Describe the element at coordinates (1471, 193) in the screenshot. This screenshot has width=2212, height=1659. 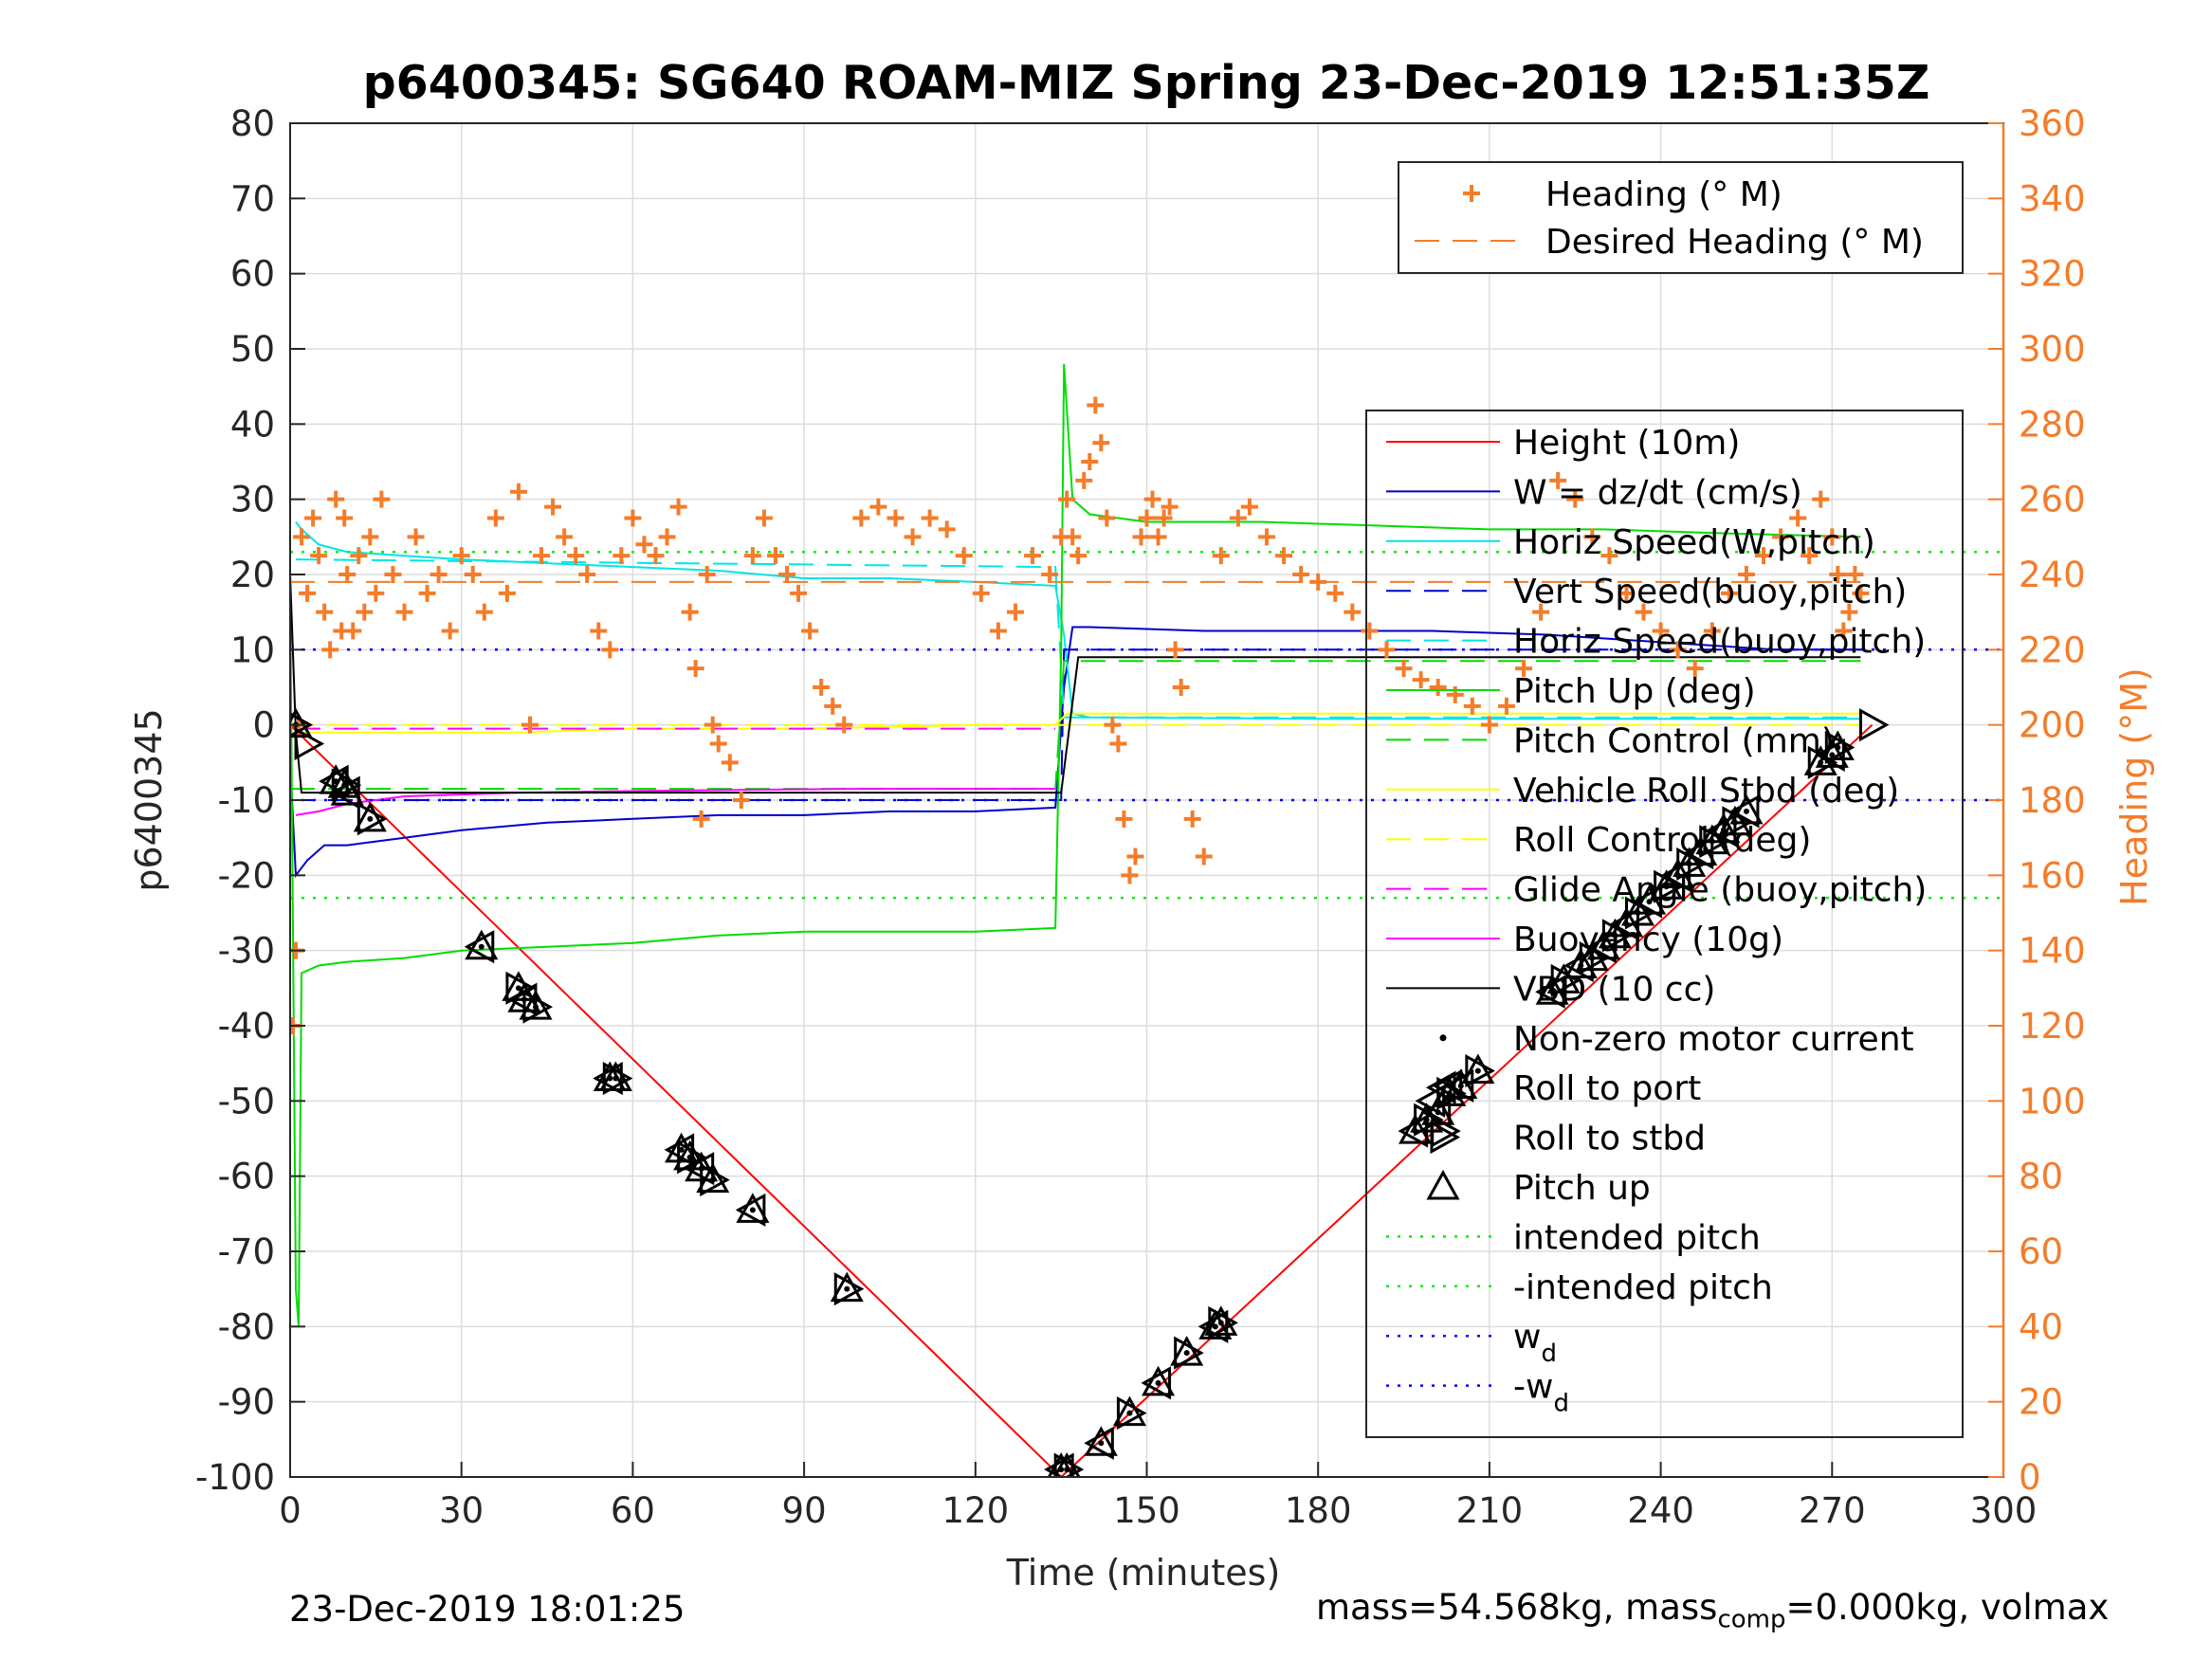
I see `legend-sample` at that location.